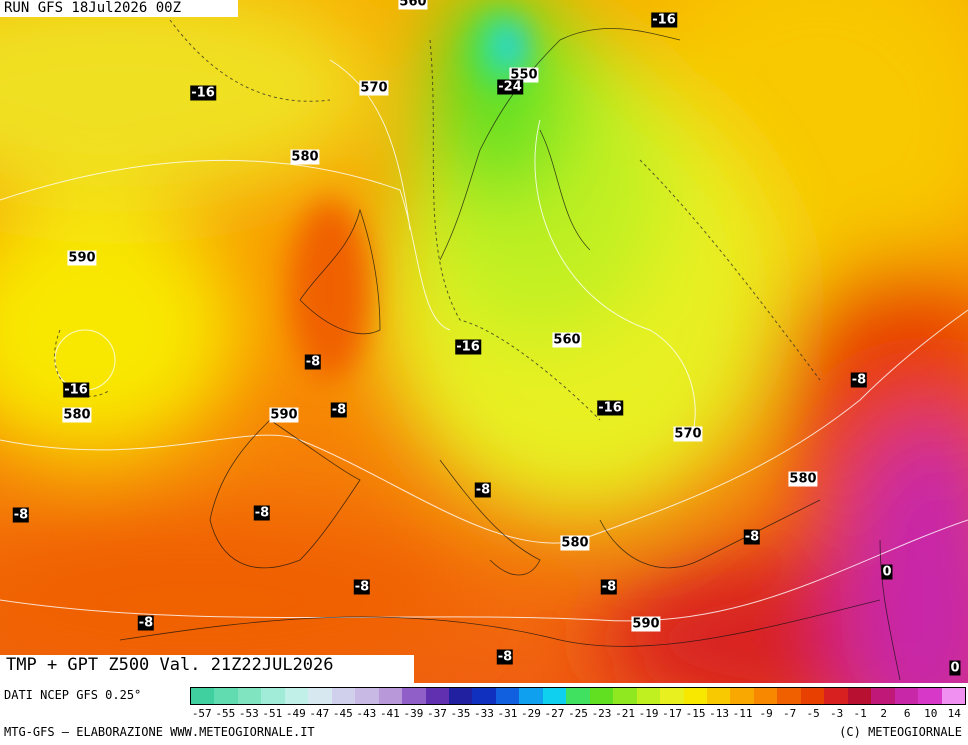 The height and width of the screenshot is (745, 968). I want to click on colorbar-label: -47, so click(319, 713).